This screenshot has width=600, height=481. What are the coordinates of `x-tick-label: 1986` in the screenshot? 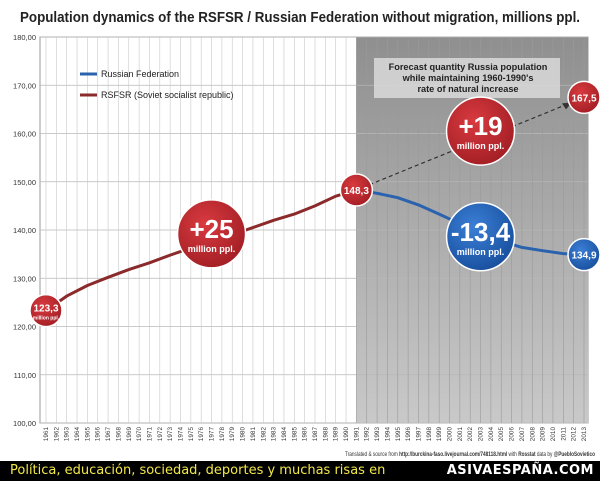 It's located at (305, 434).